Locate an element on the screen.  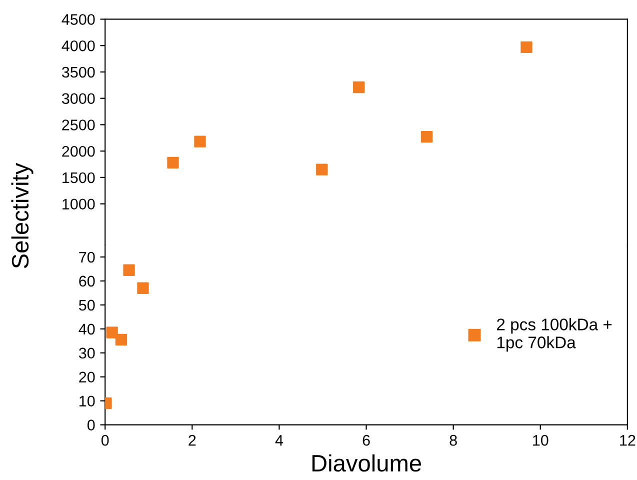
x-tick-label: 10 is located at coordinates (540, 440).